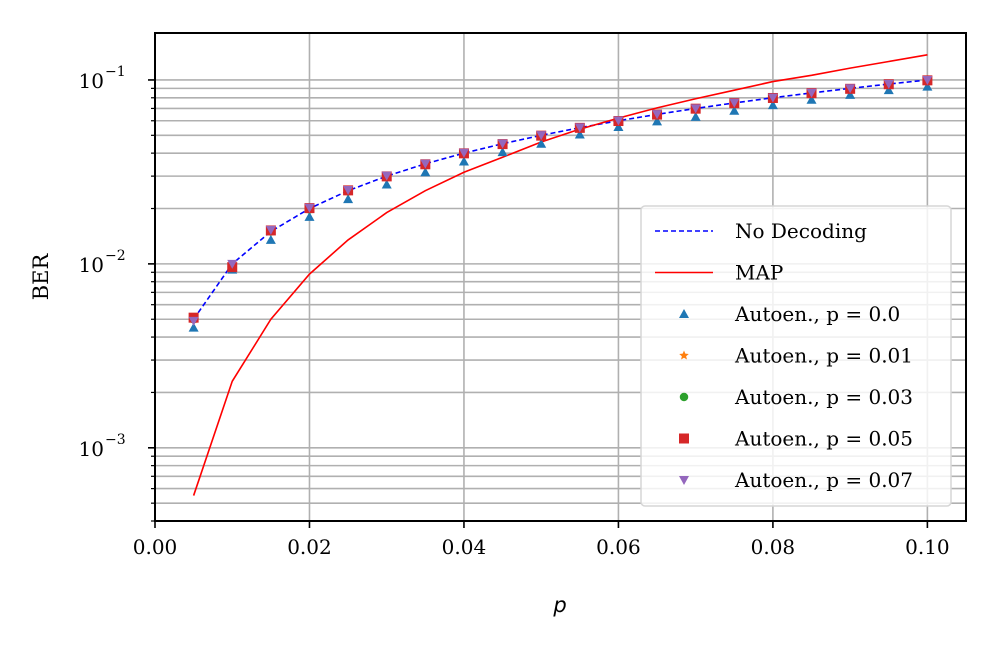 This screenshot has width=999, height=651. I want to click on x-tick-label: 0.10, so click(927, 547).